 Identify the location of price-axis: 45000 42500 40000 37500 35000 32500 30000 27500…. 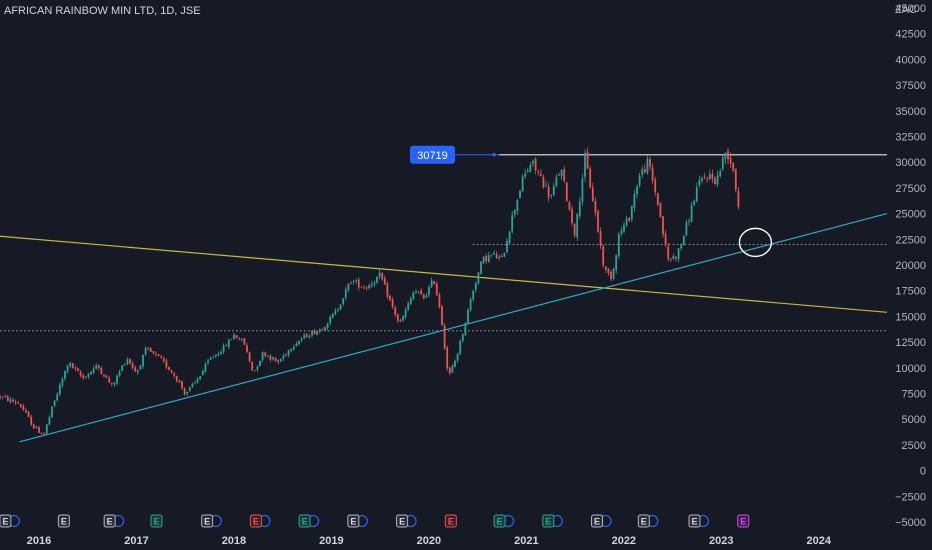
(910, 266).